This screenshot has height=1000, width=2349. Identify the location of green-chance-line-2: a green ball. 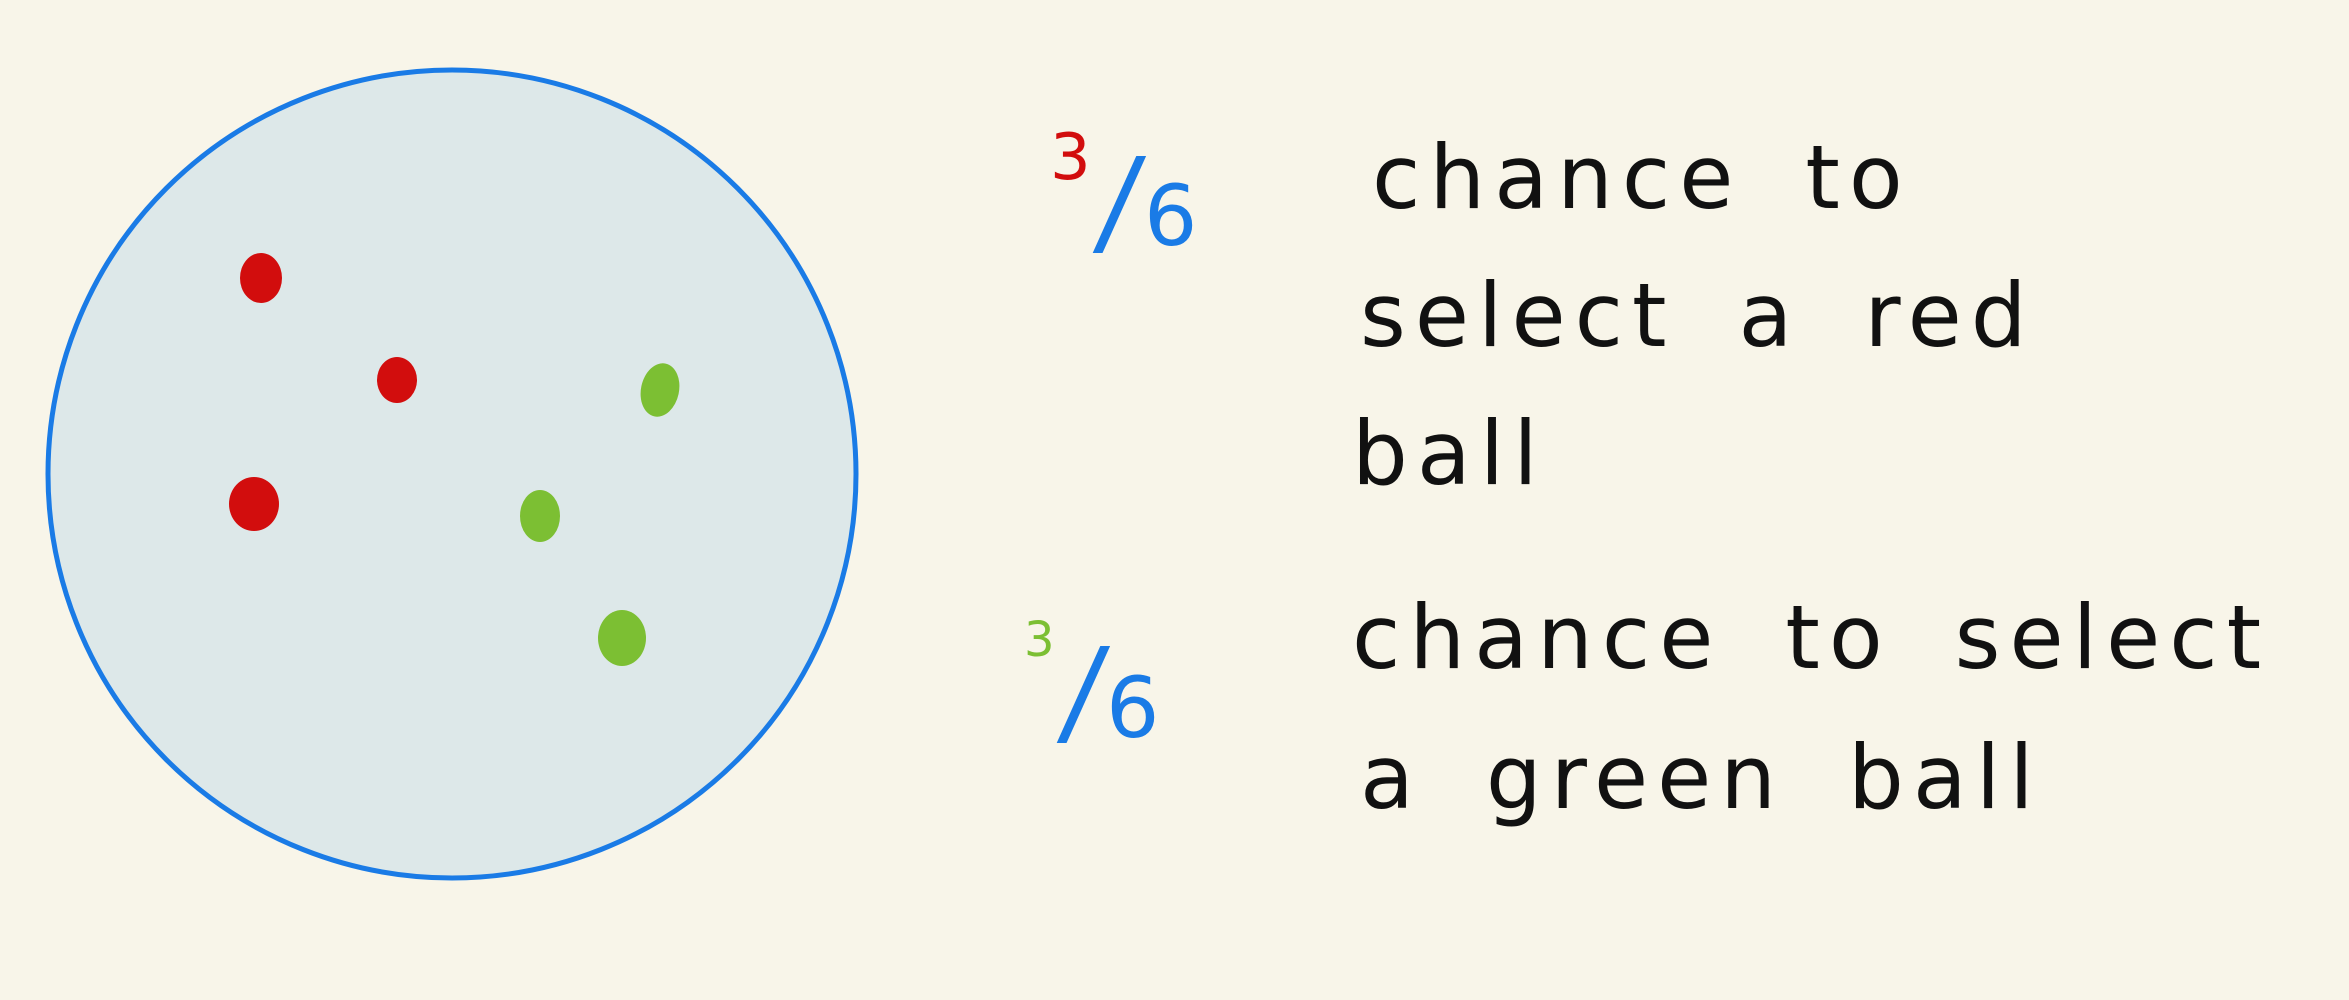
(1701, 777).